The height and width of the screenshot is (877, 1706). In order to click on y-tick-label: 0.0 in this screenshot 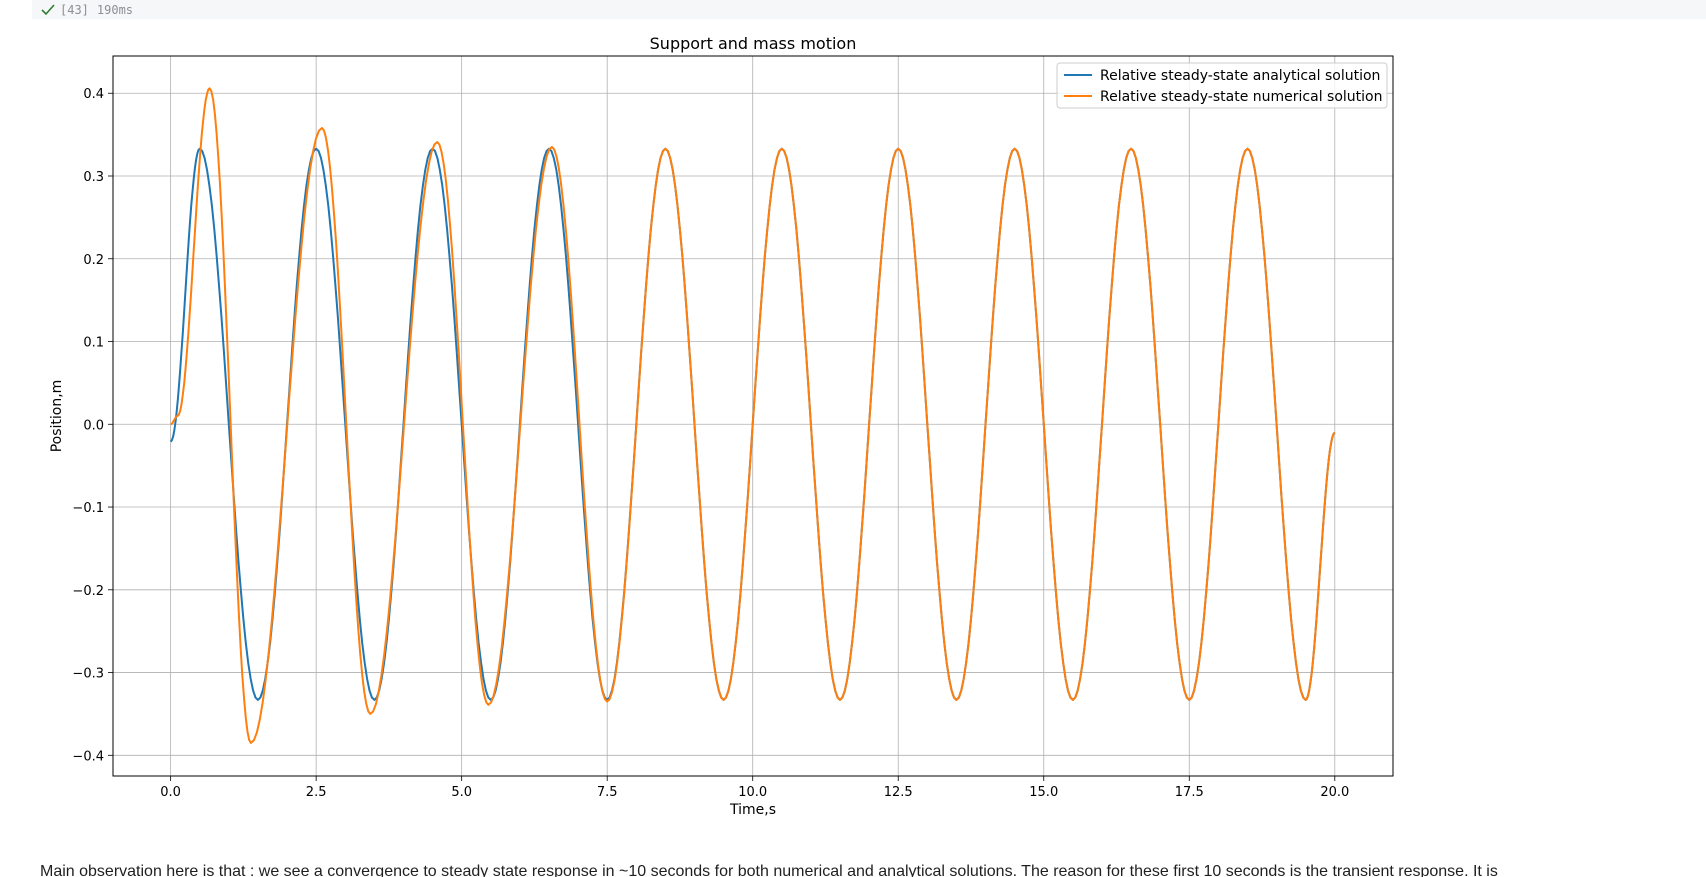, I will do `click(93, 425)`.